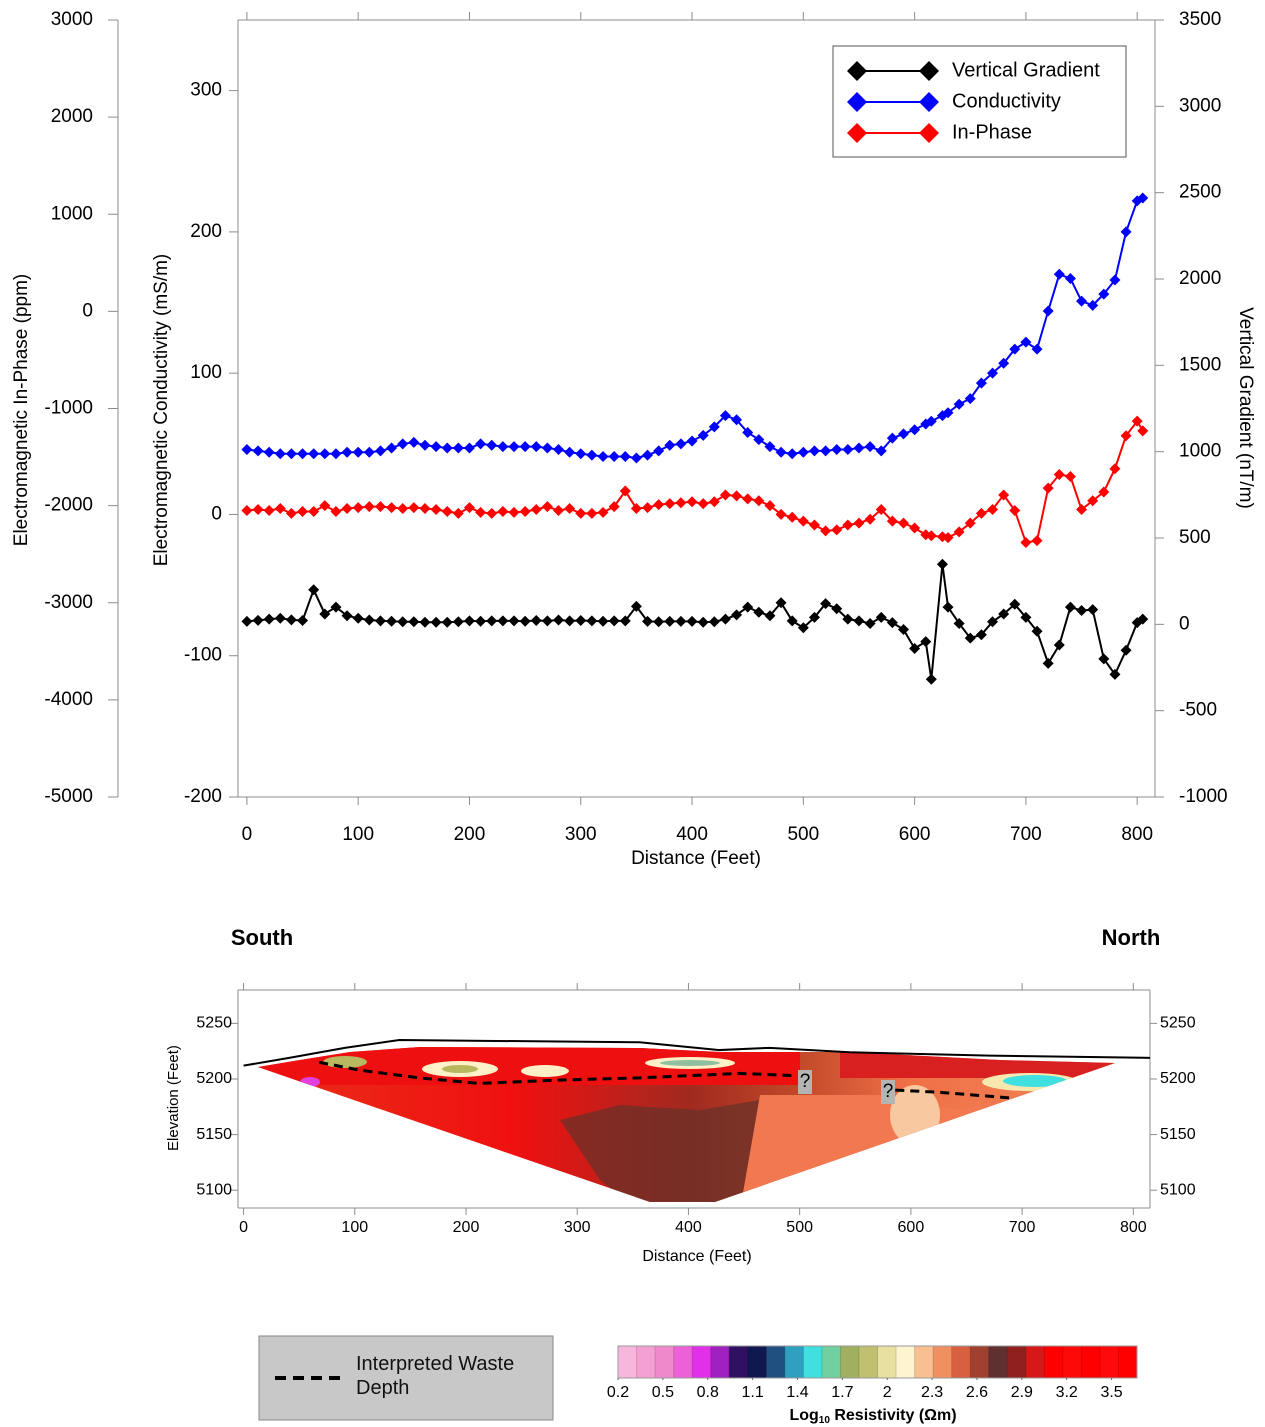  I want to click on annotation: ?, so click(888, 1091).